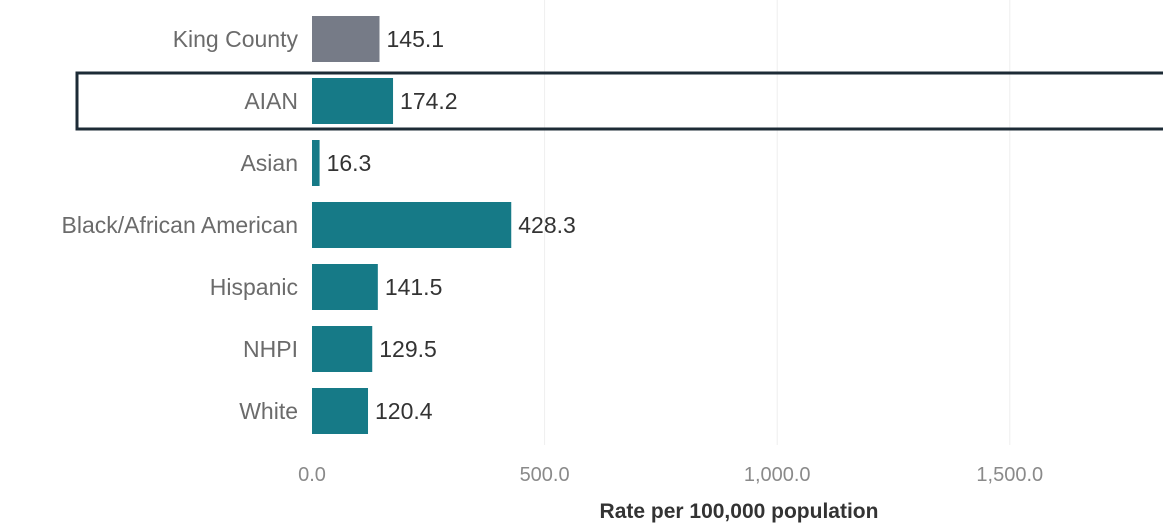 The width and height of the screenshot is (1163, 526). Describe the element at coordinates (404, 411) in the screenshot. I see `value-label: 120.4` at that location.